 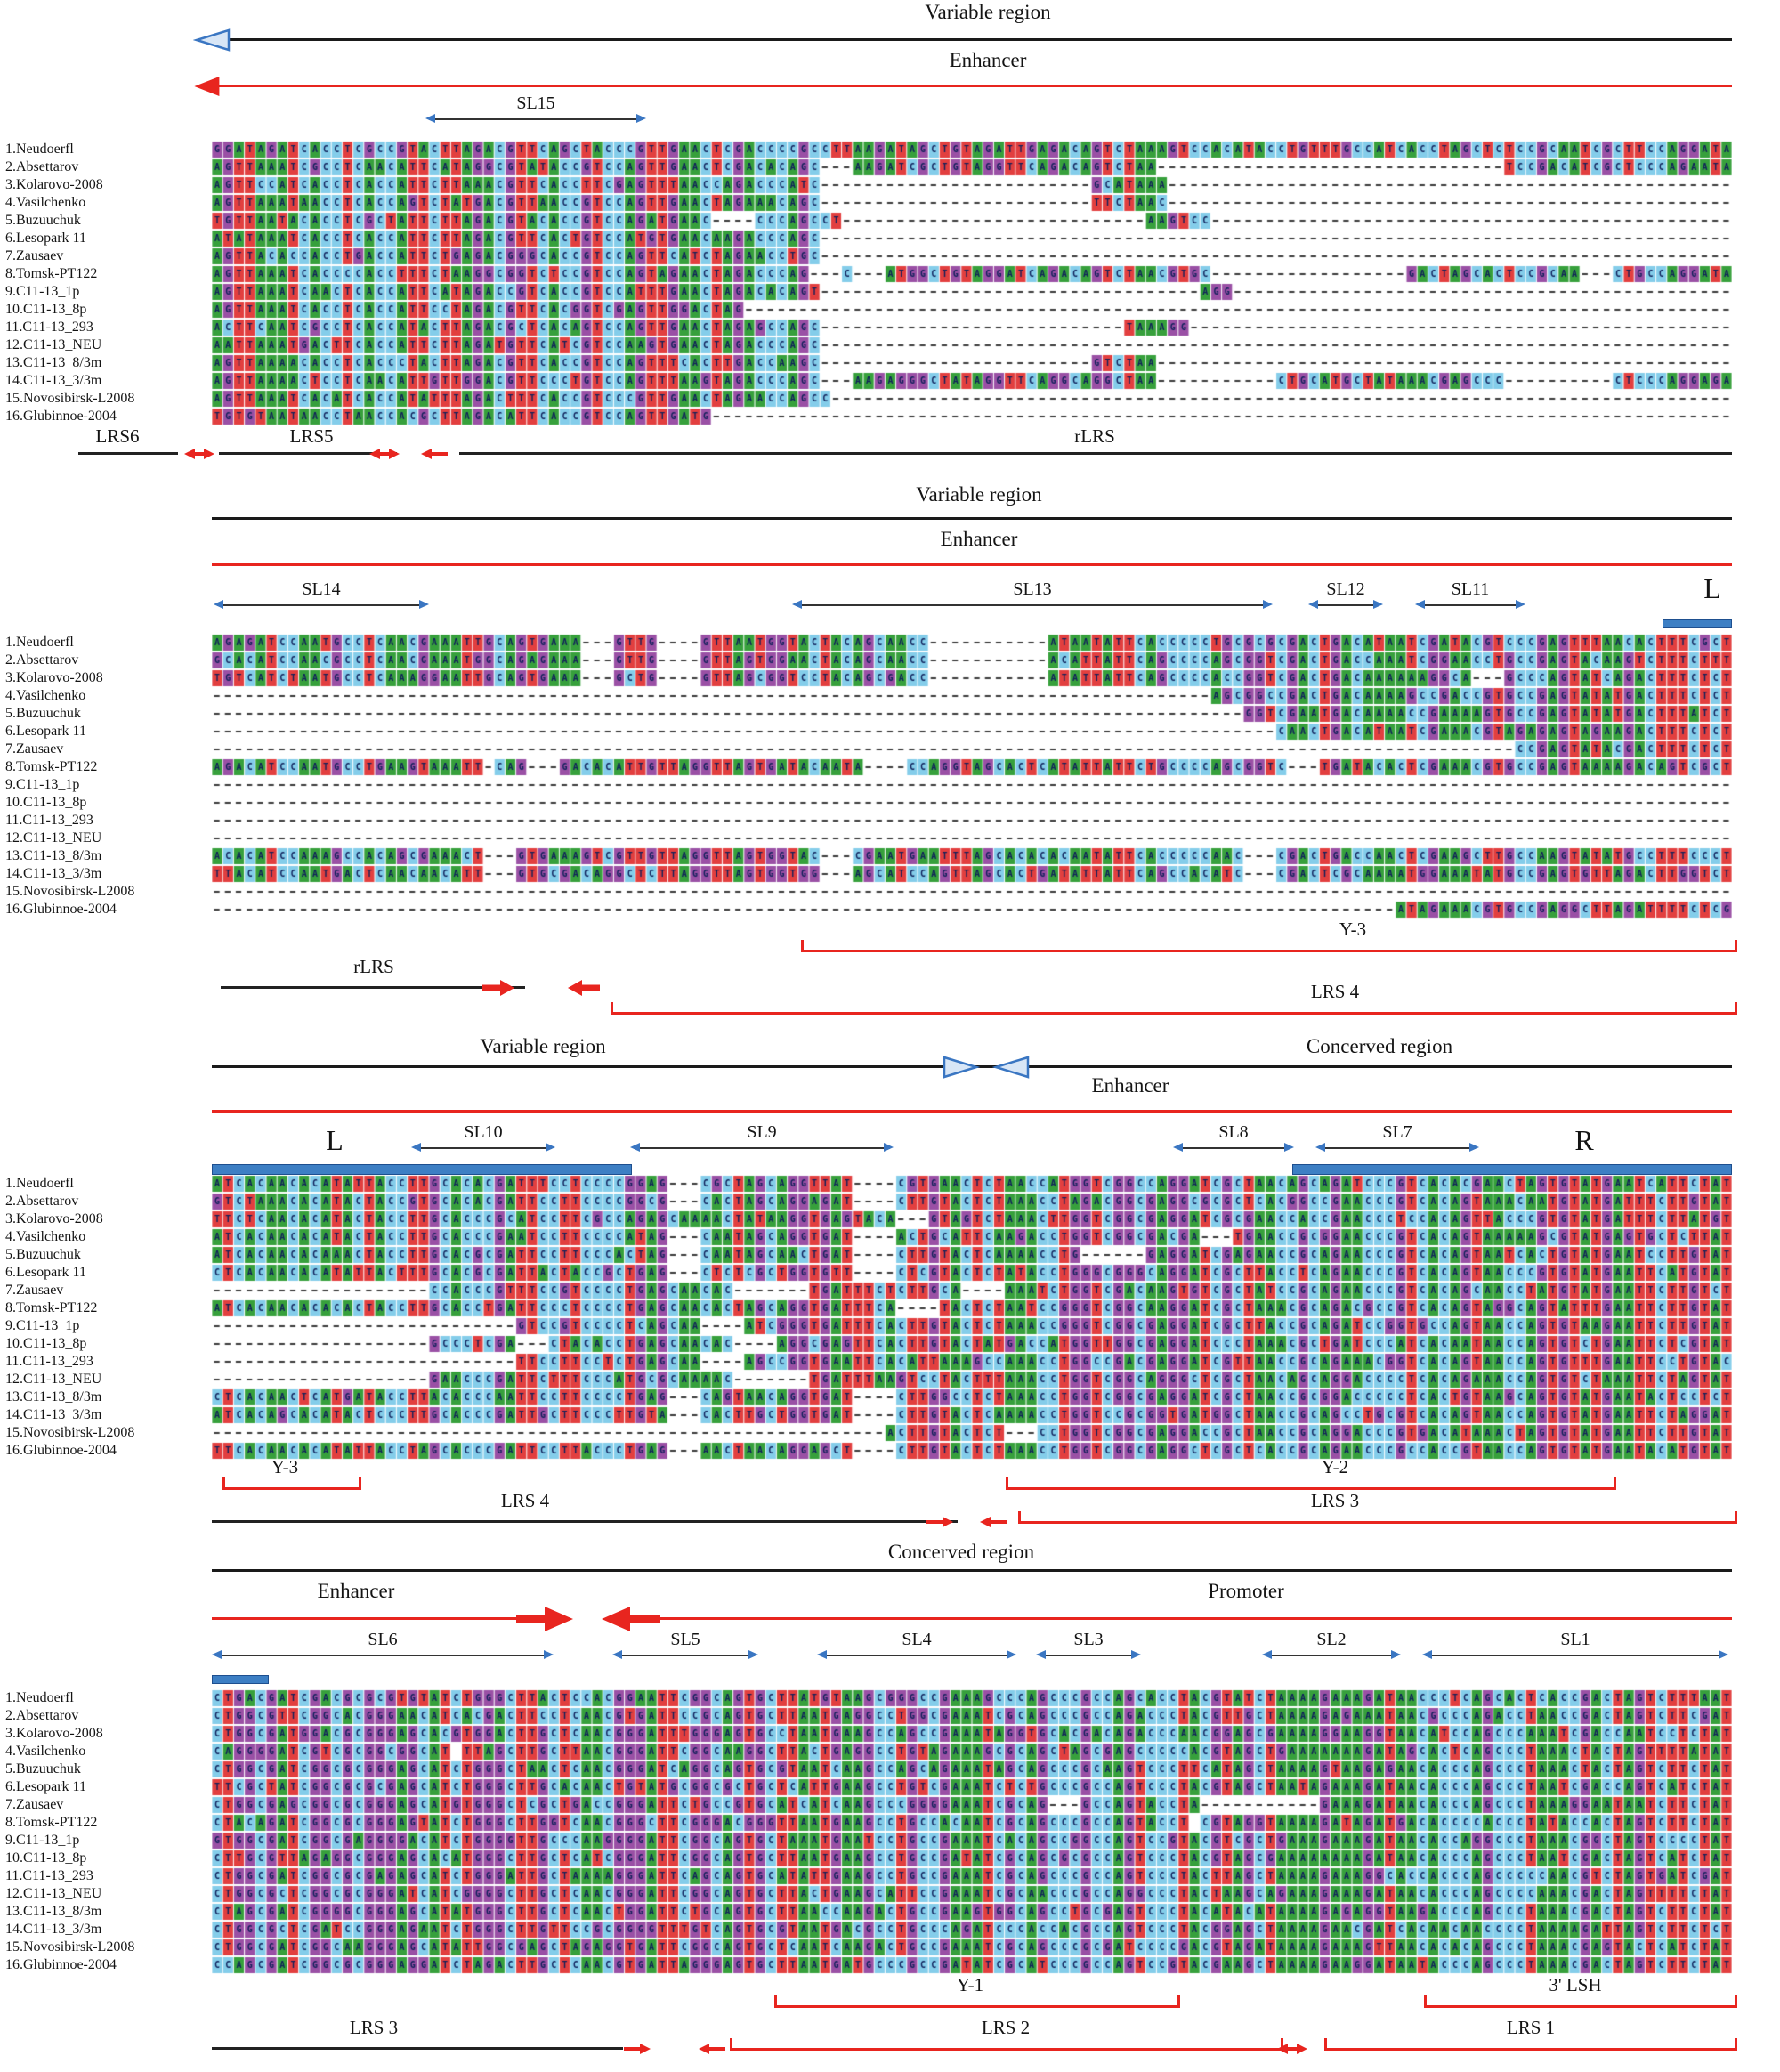 What do you see at coordinates (917, 1639) in the screenshot?
I see `sl4-label: SL4` at bounding box center [917, 1639].